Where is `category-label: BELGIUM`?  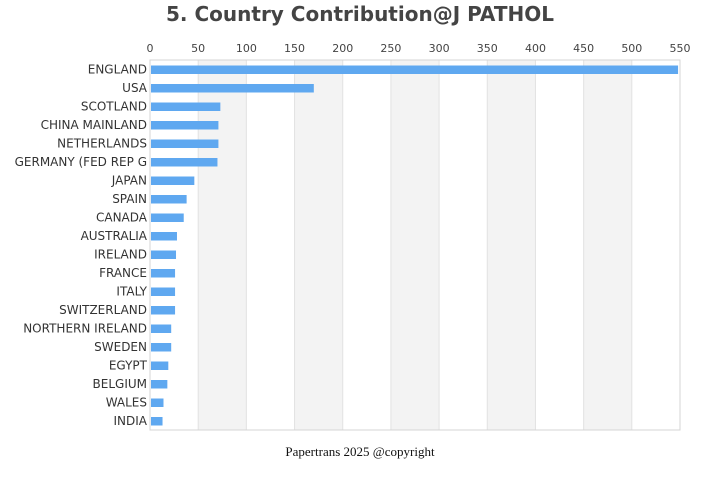 category-label: BELGIUM is located at coordinates (120, 384).